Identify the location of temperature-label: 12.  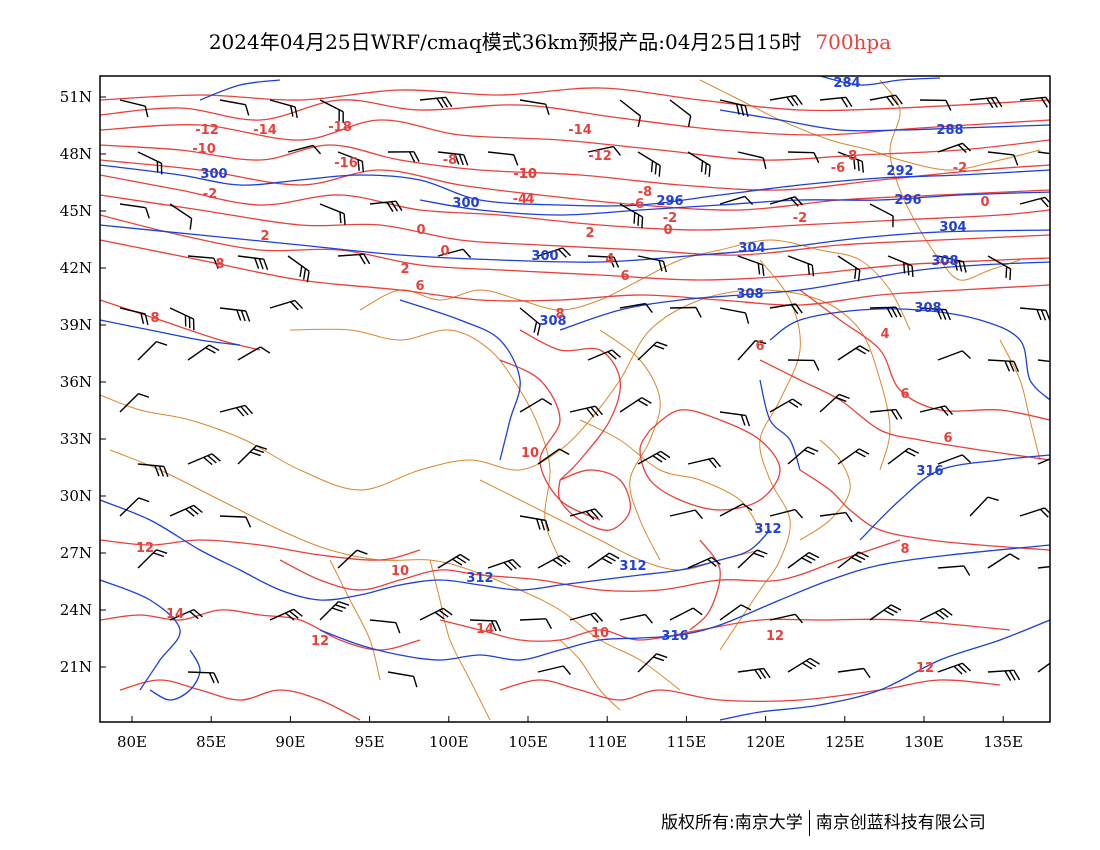
(925, 668).